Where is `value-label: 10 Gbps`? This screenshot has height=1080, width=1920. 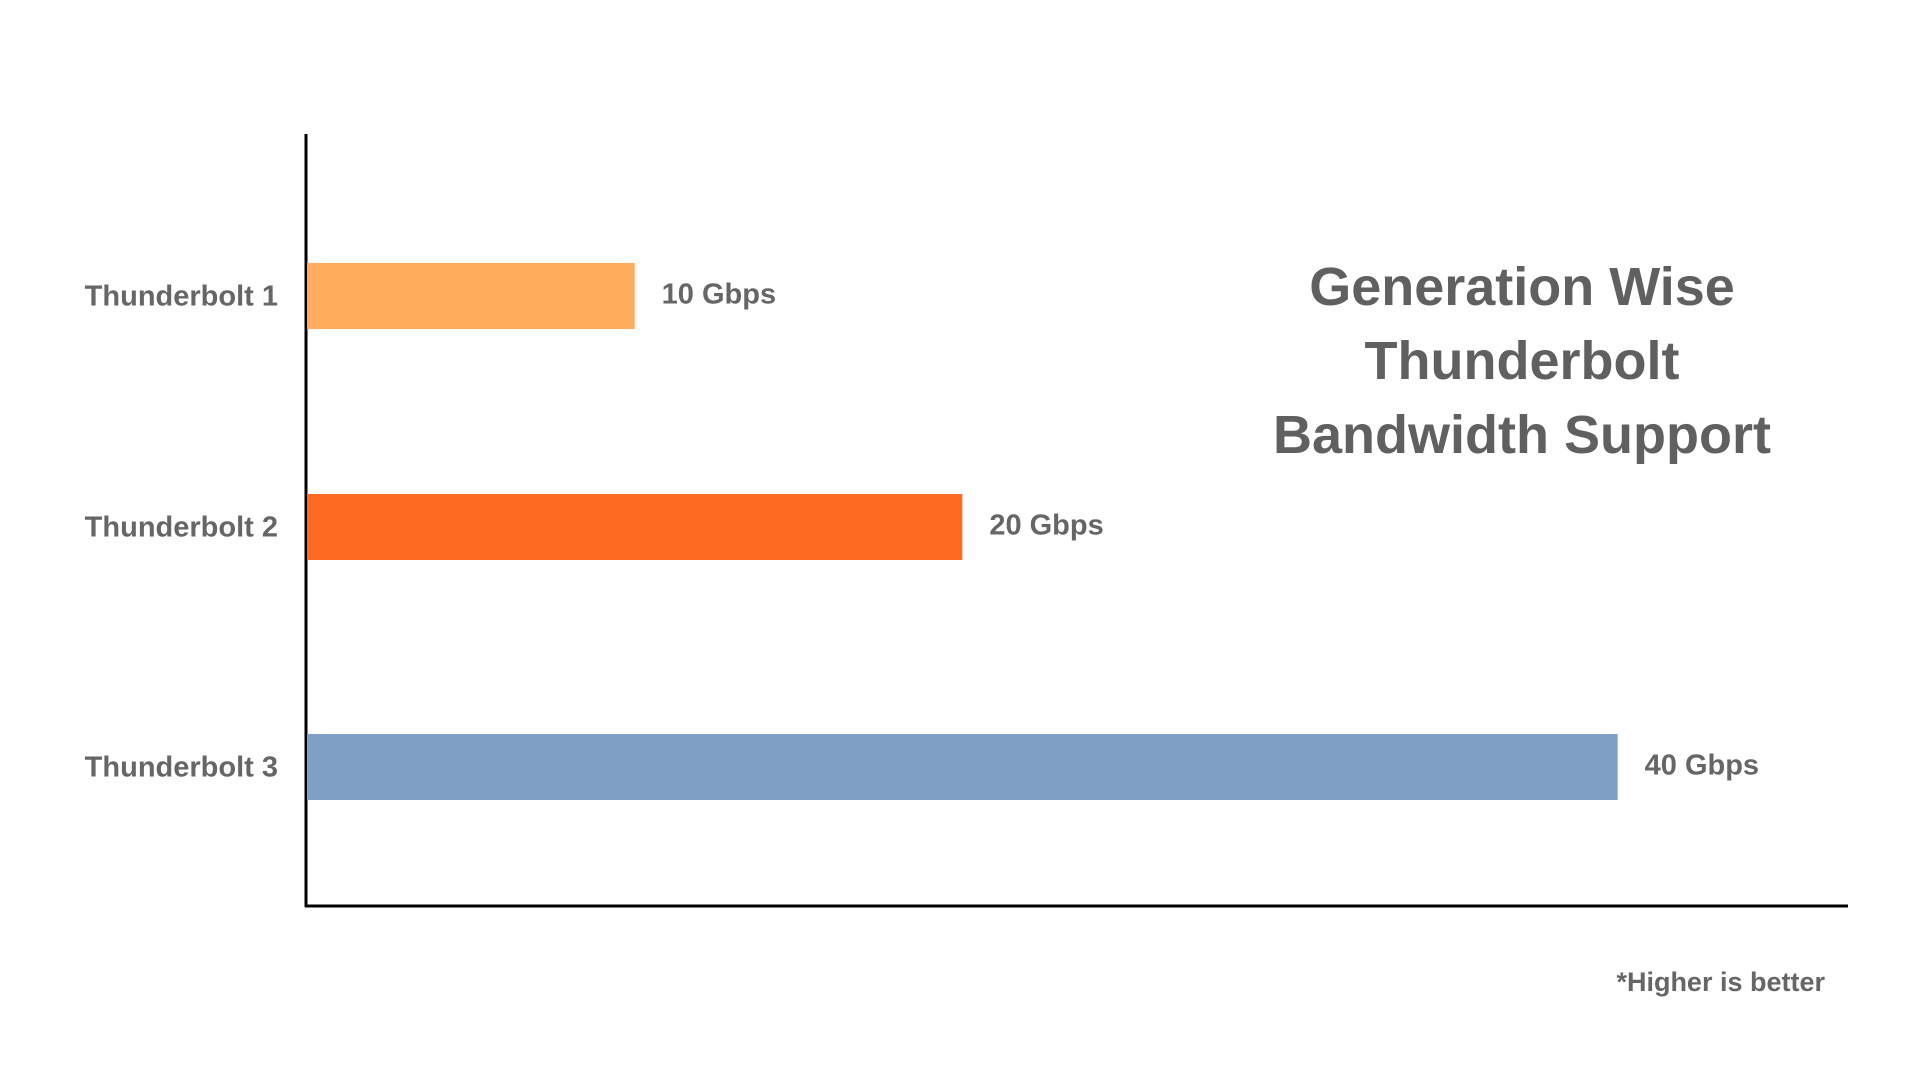 value-label: 10 Gbps is located at coordinates (719, 295).